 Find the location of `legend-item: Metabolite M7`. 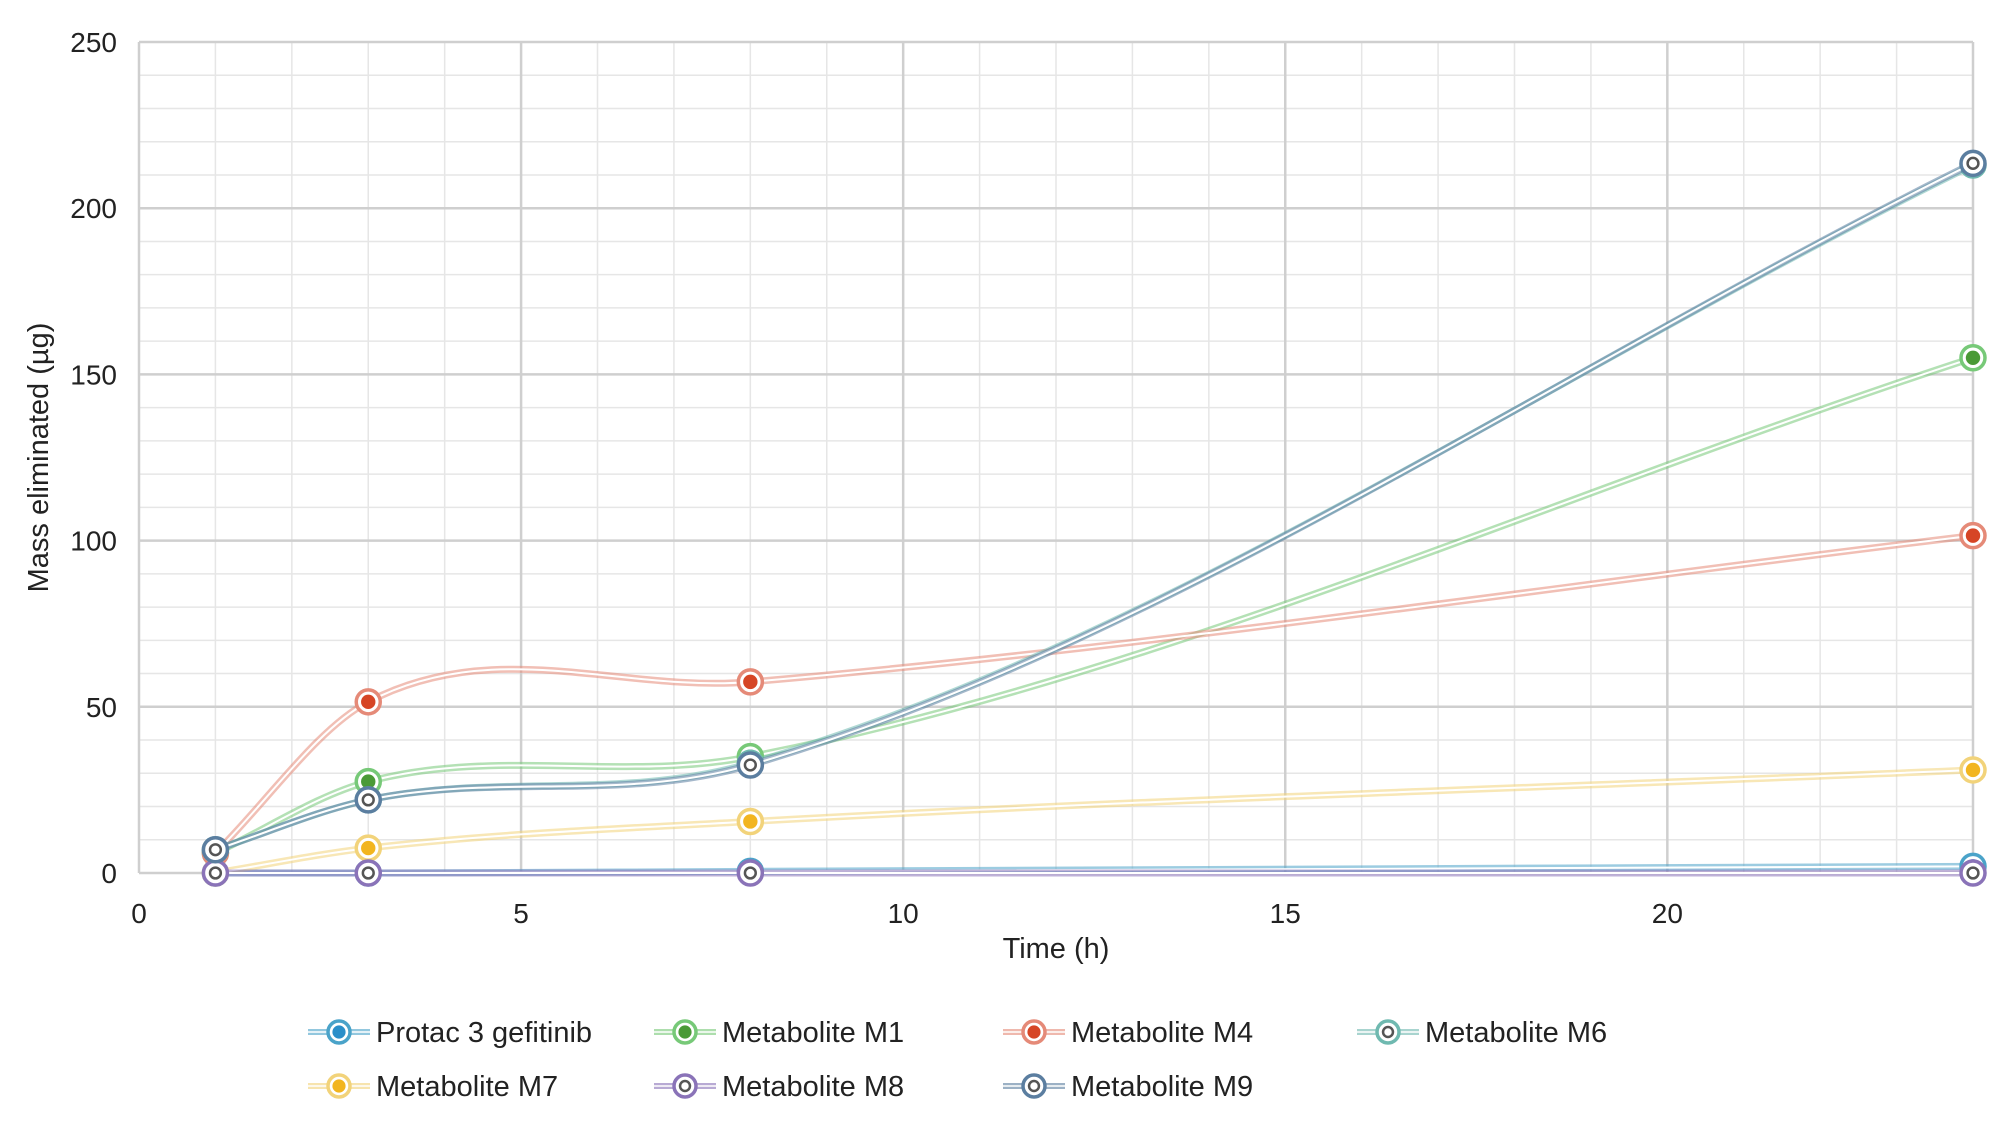

legend-item: Metabolite M7 is located at coordinates (433, 1087).